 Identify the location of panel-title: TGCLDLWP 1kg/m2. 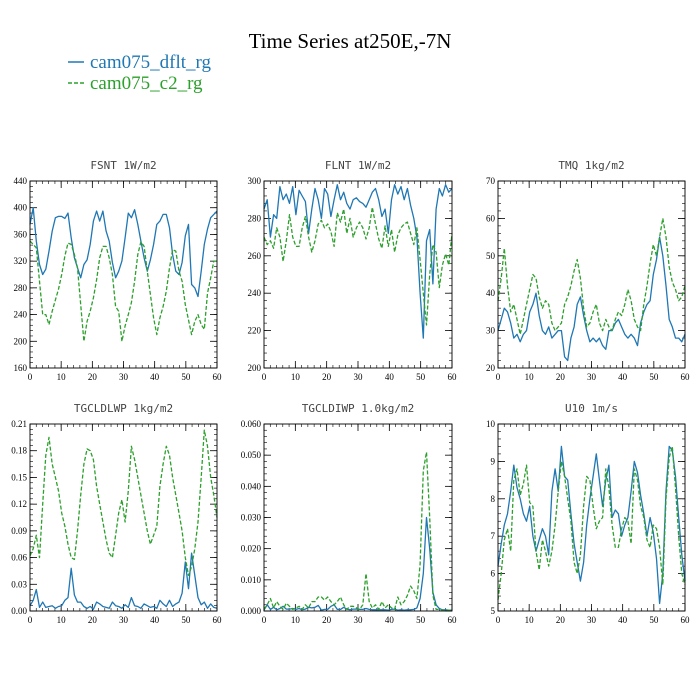
(123, 408).